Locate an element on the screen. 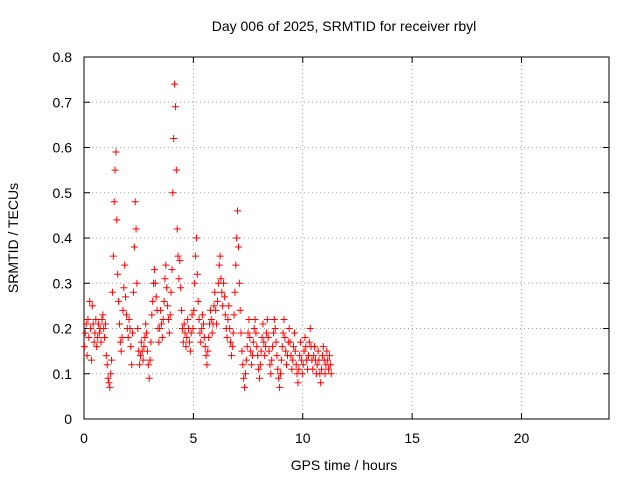 Image resolution: width=640 pixels, height=480 pixels. y-tick-label: 0.3 is located at coordinates (63, 283).